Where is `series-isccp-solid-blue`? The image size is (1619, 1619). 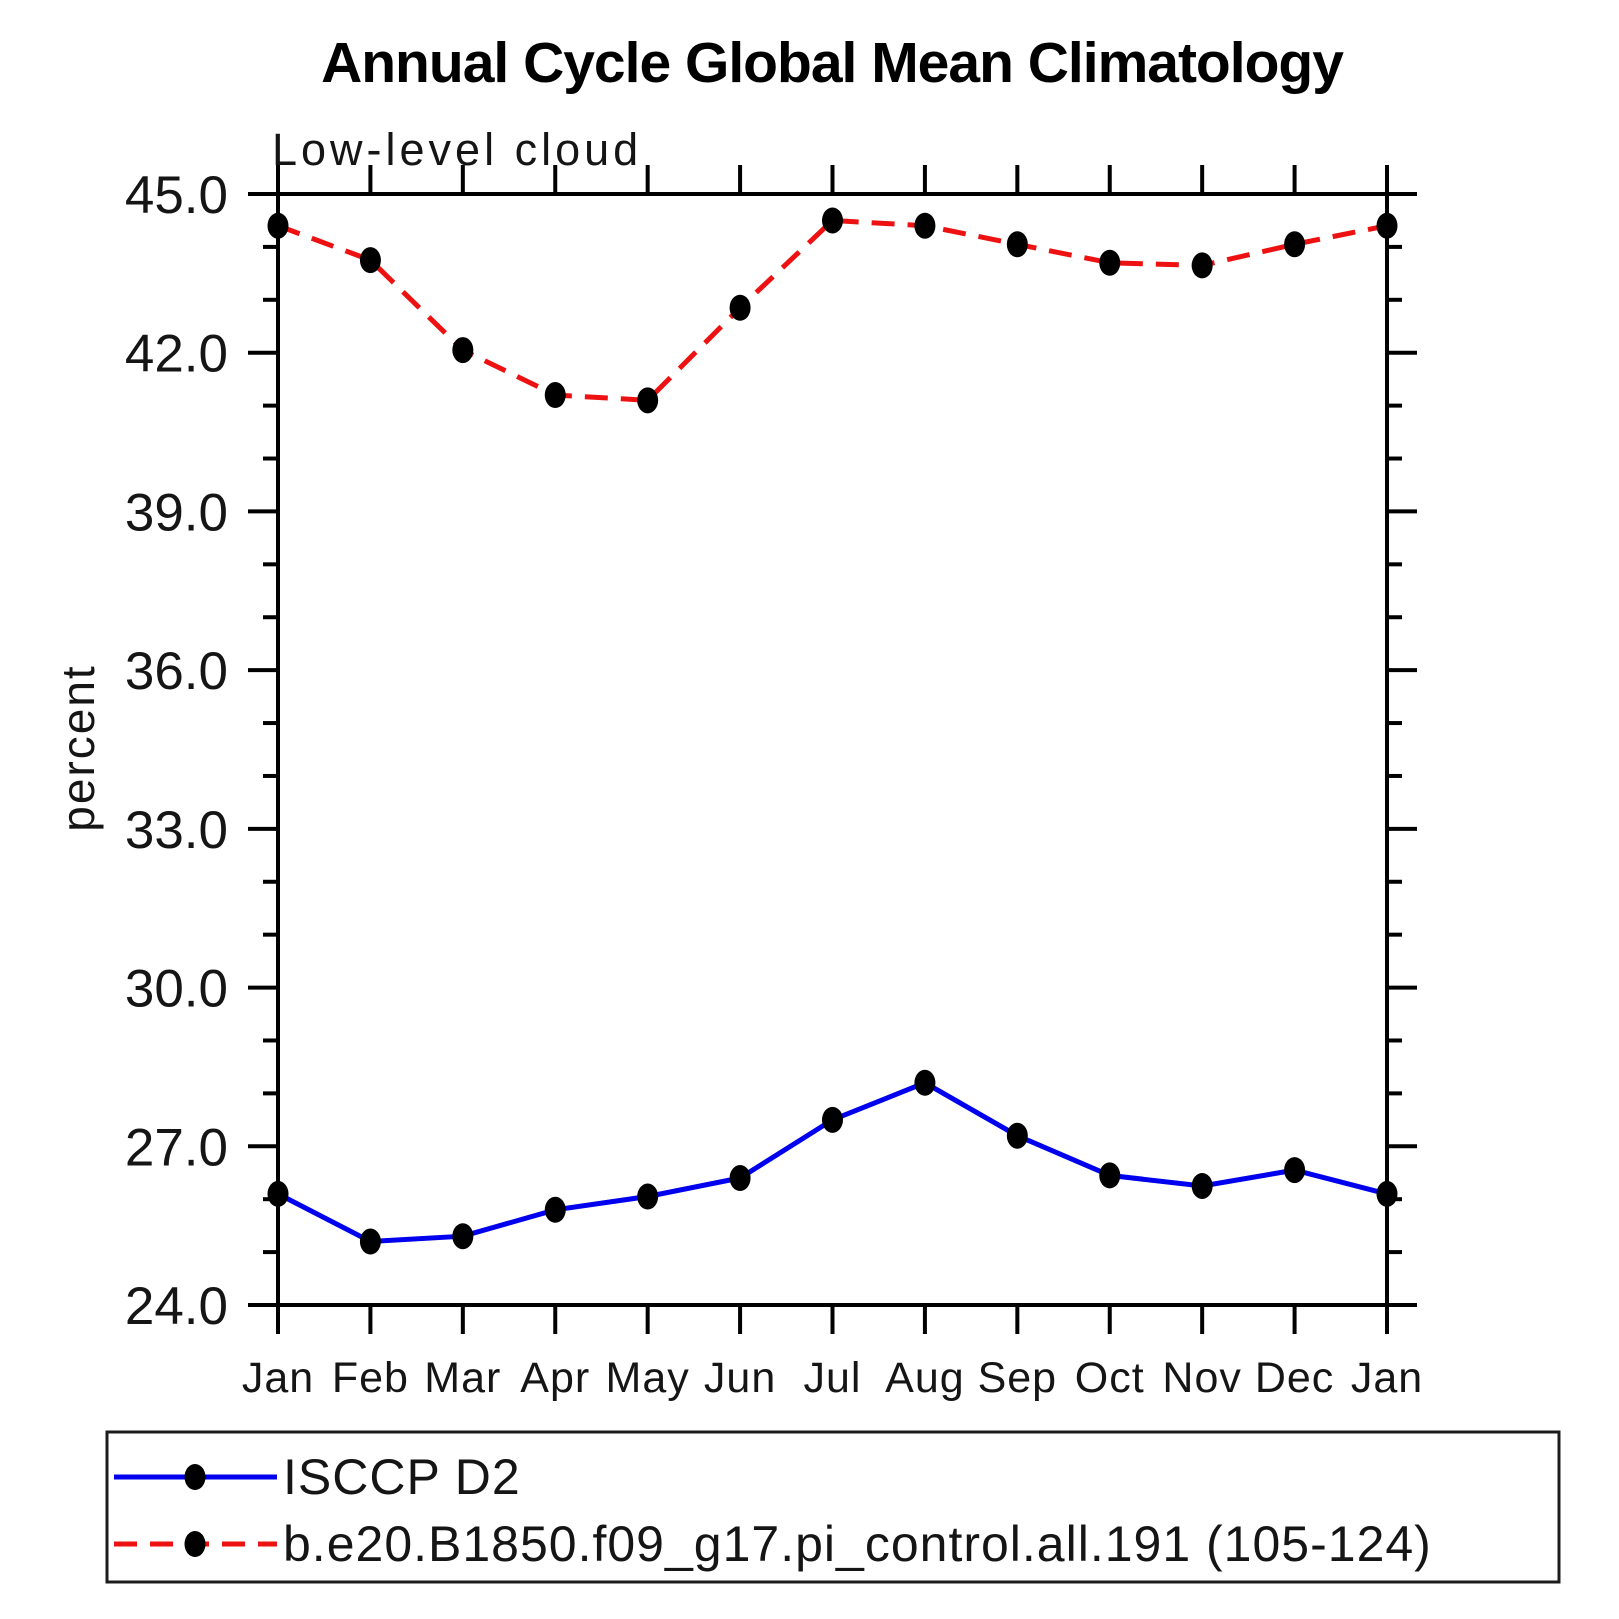 series-isccp-solid-blue is located at coordinates (832, 1162).